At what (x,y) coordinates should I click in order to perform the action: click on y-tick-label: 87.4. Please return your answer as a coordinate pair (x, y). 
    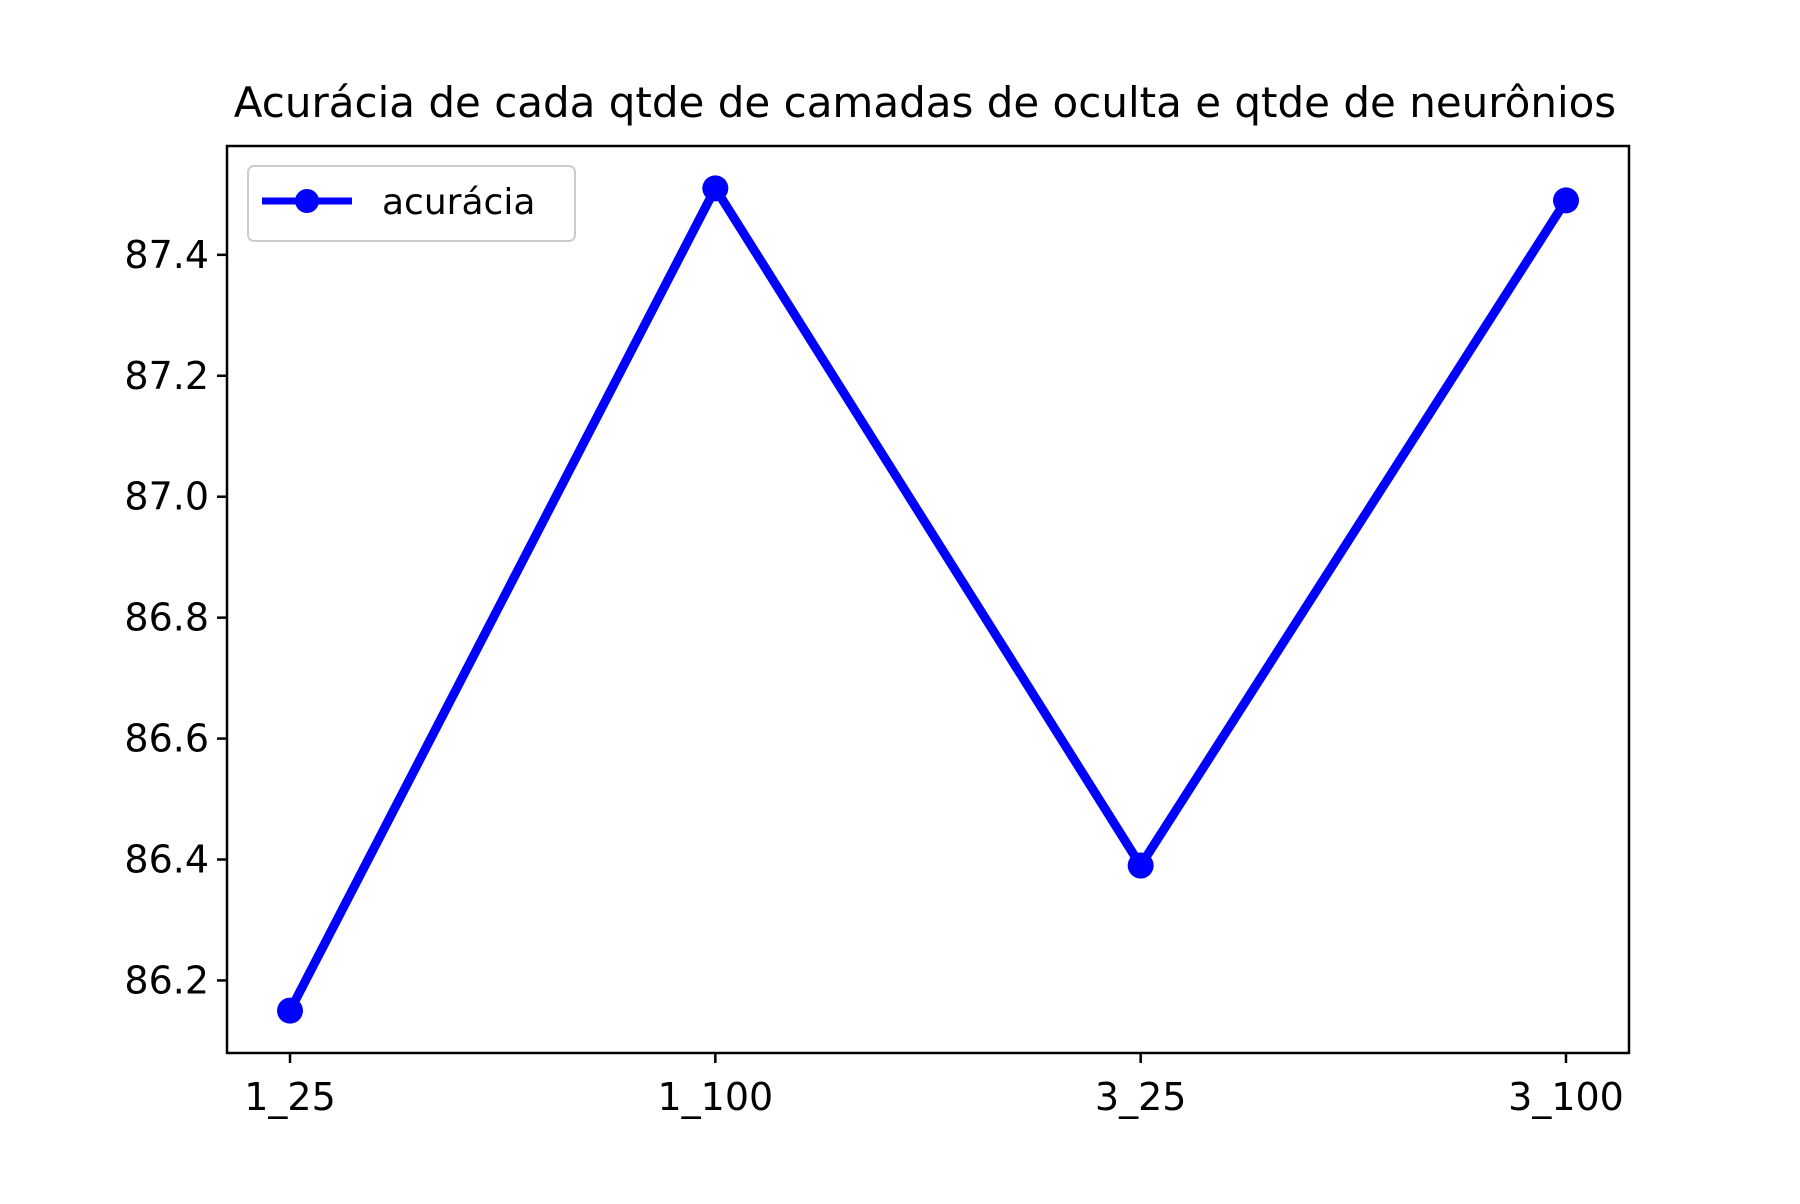
    Looking at the image, I should click on (166, 255).